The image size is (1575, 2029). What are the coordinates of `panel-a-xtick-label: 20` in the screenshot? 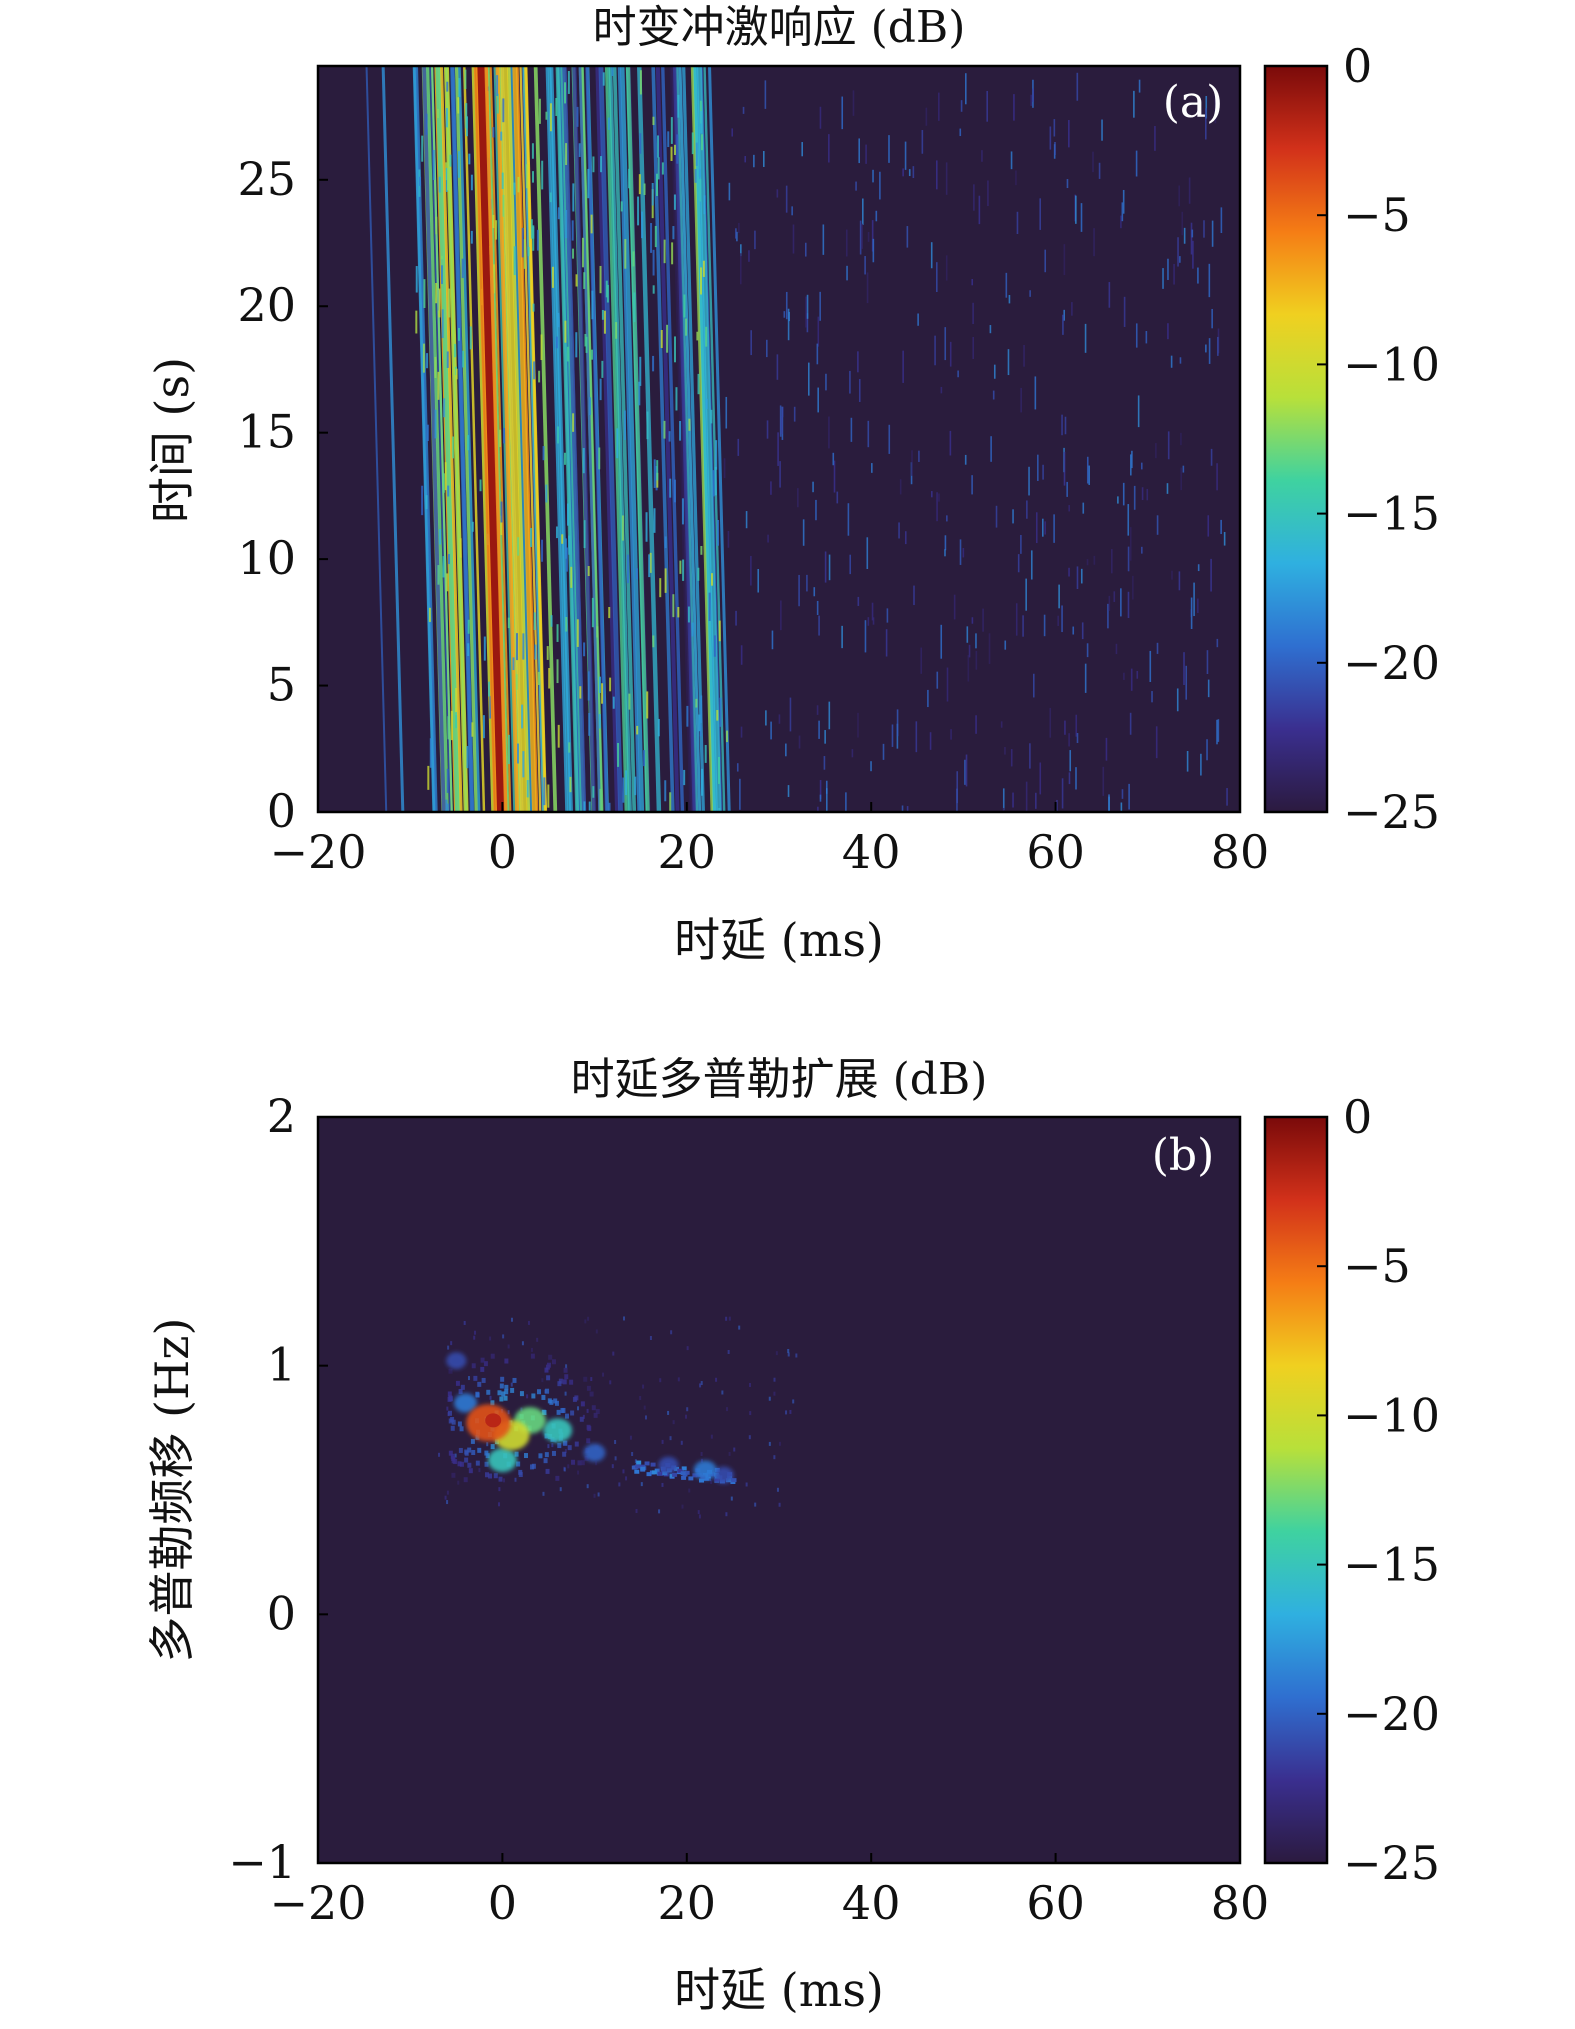 It's located at (687, 852).